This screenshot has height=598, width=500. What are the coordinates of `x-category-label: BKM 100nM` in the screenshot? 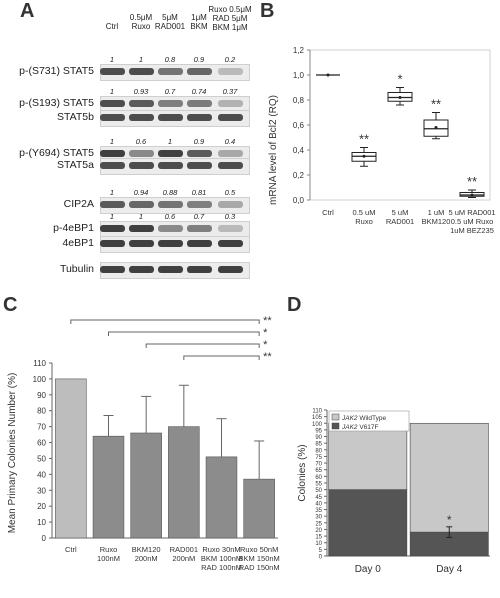 It's located at (221, 558).